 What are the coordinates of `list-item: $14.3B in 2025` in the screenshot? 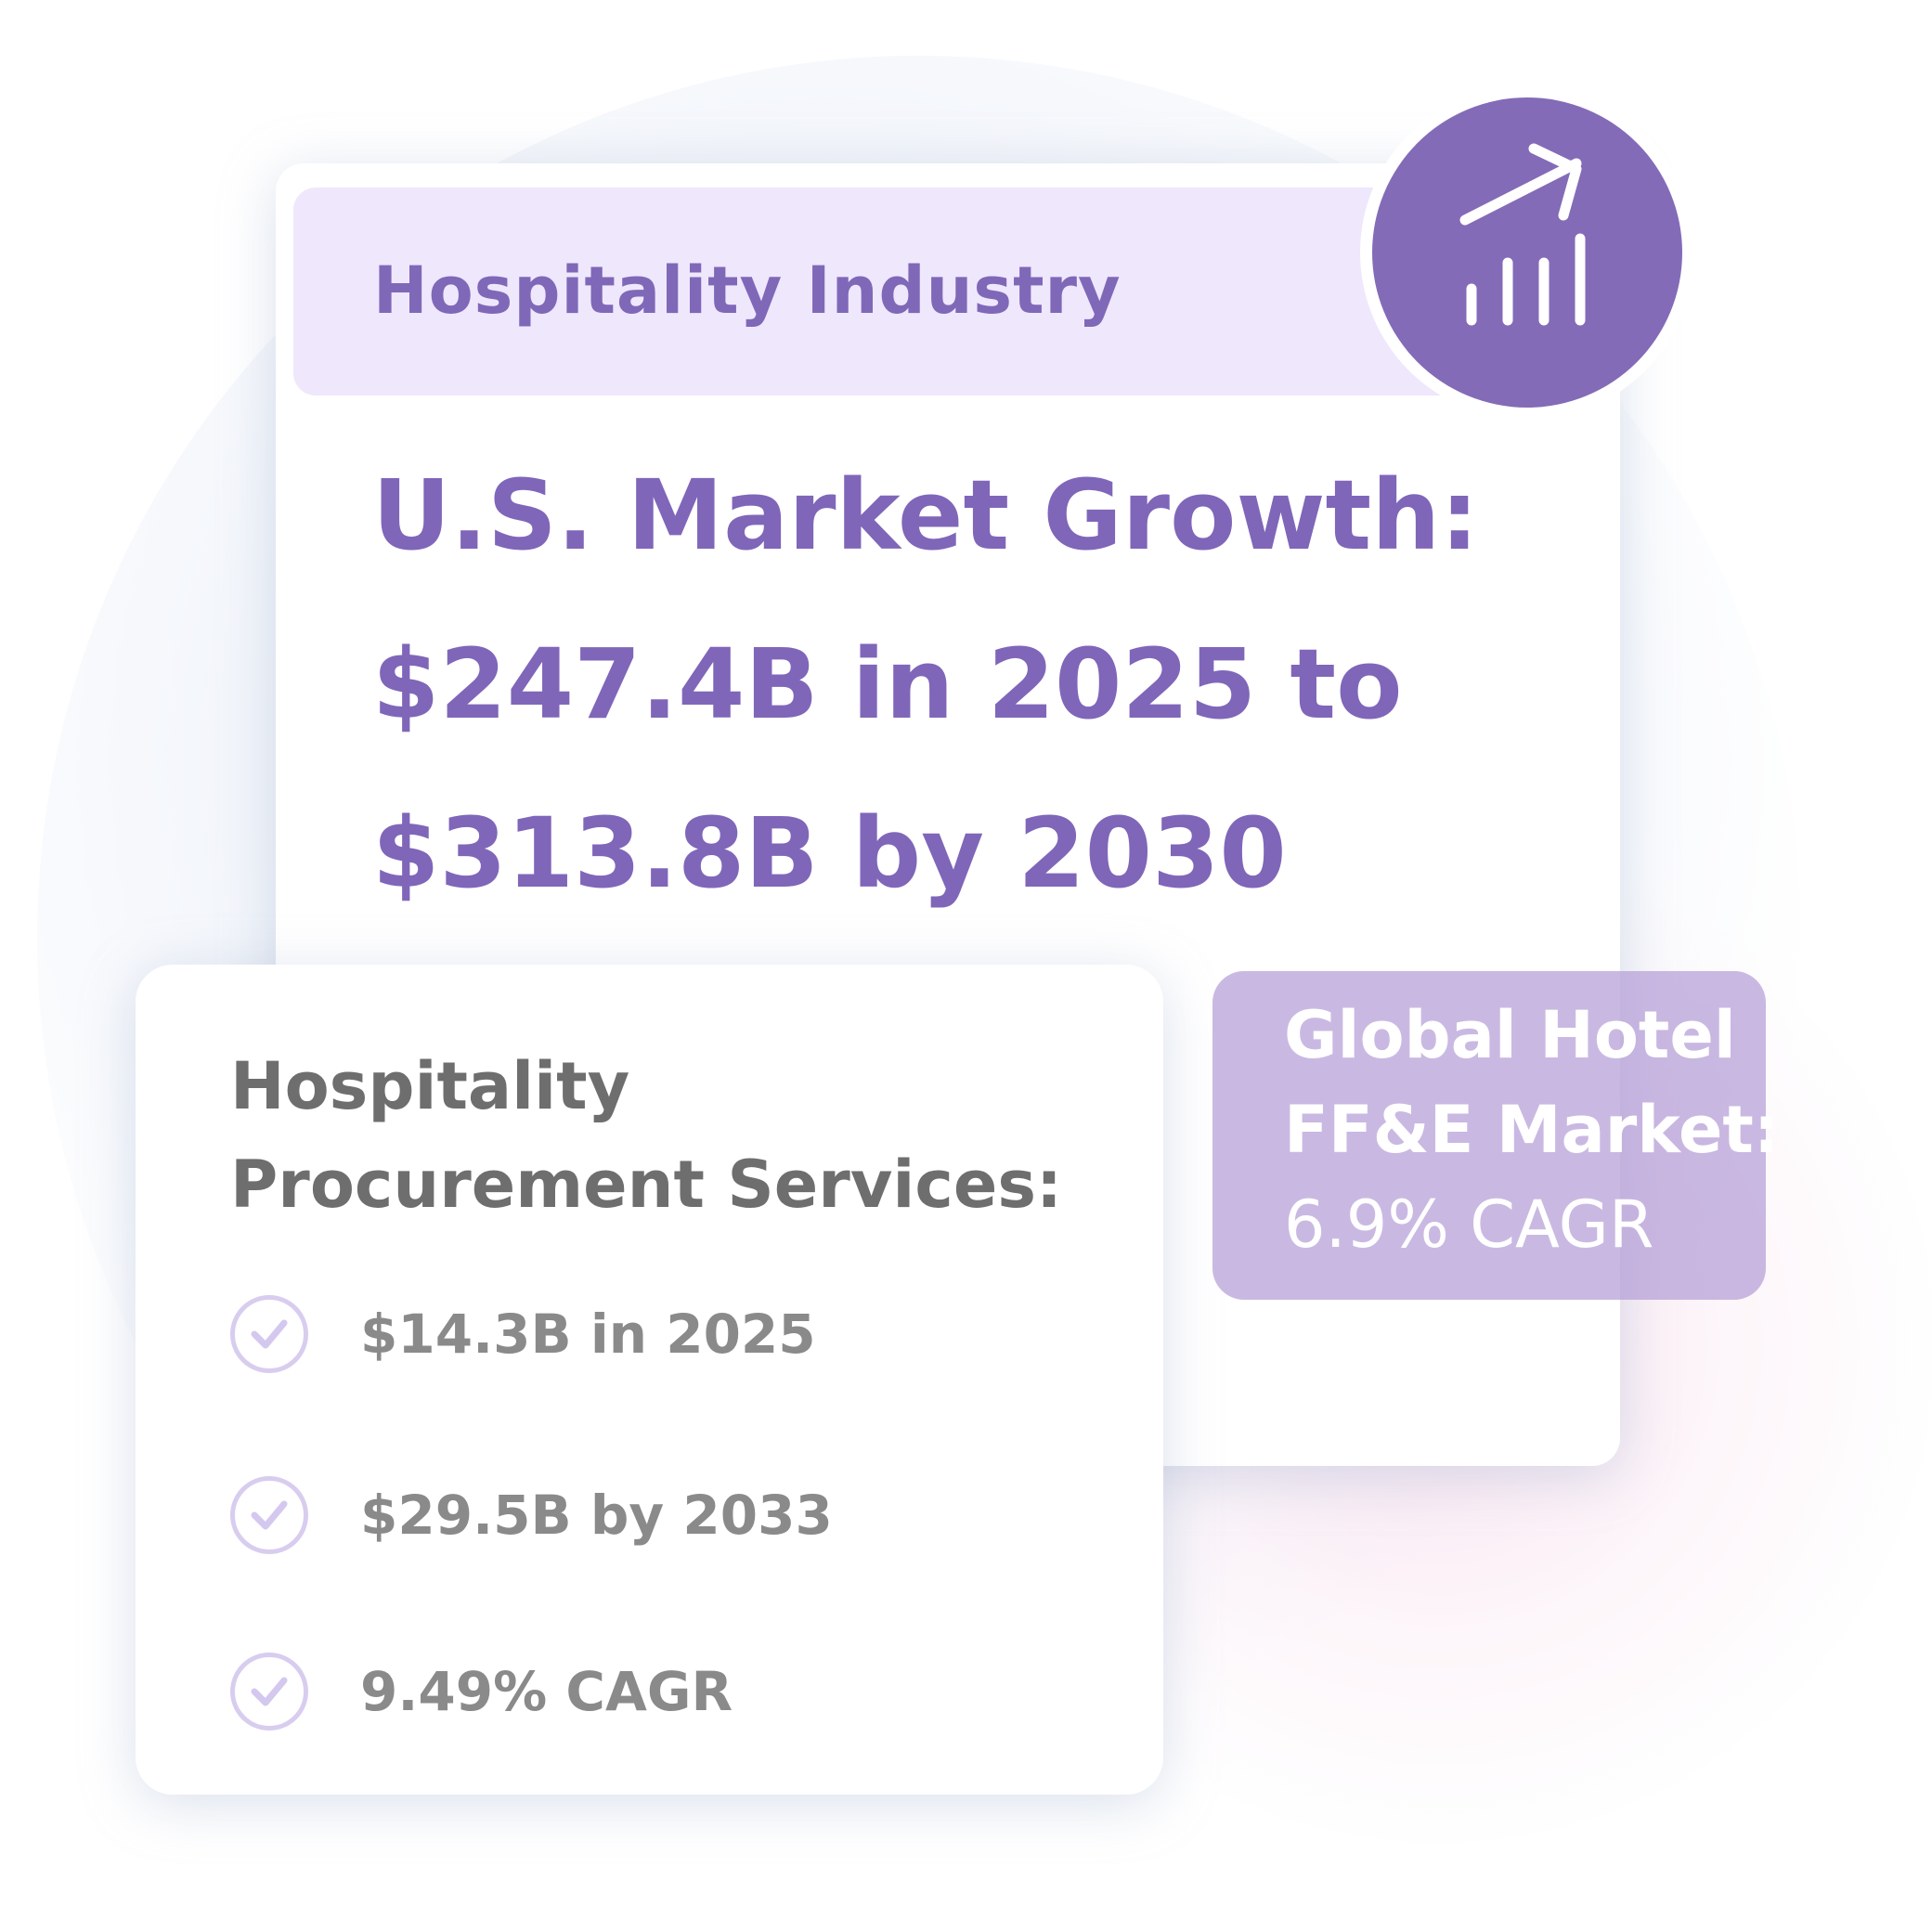 It's located at (523, 1334).